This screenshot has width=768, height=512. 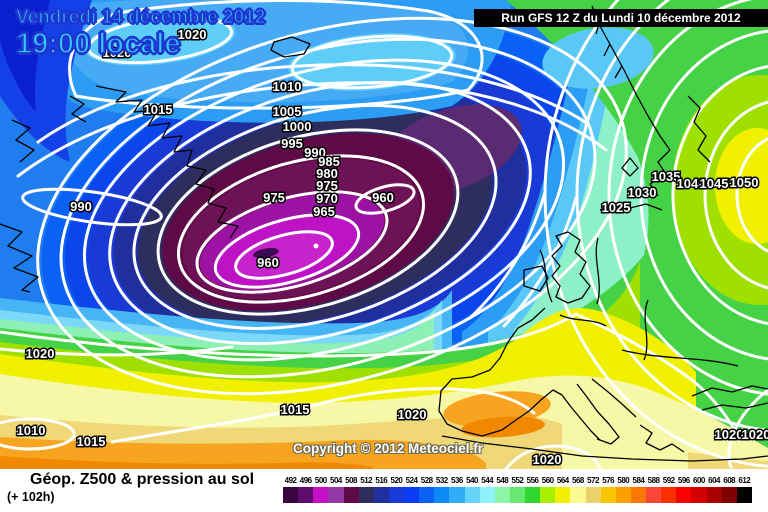 What do you see at coordinates (729, 398) in the screenshot?
I see `coastline-black-sea` at bounding box center [729, 398].